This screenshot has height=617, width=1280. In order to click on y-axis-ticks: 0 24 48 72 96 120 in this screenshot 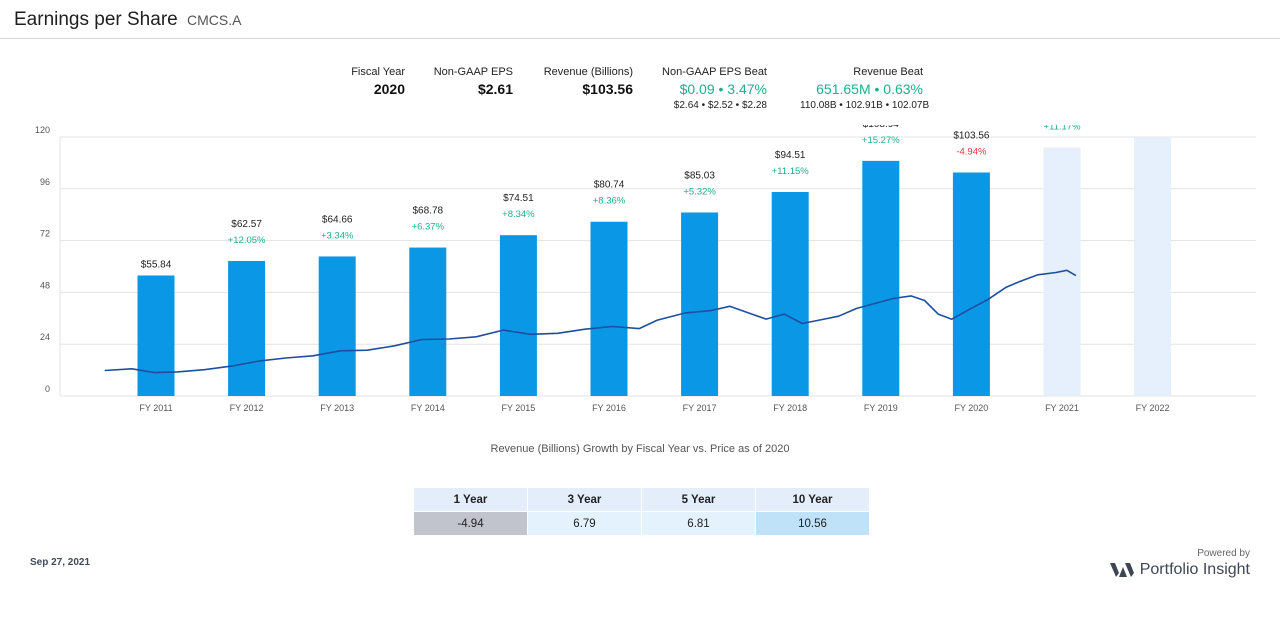, I will do `click(42, 259)`.